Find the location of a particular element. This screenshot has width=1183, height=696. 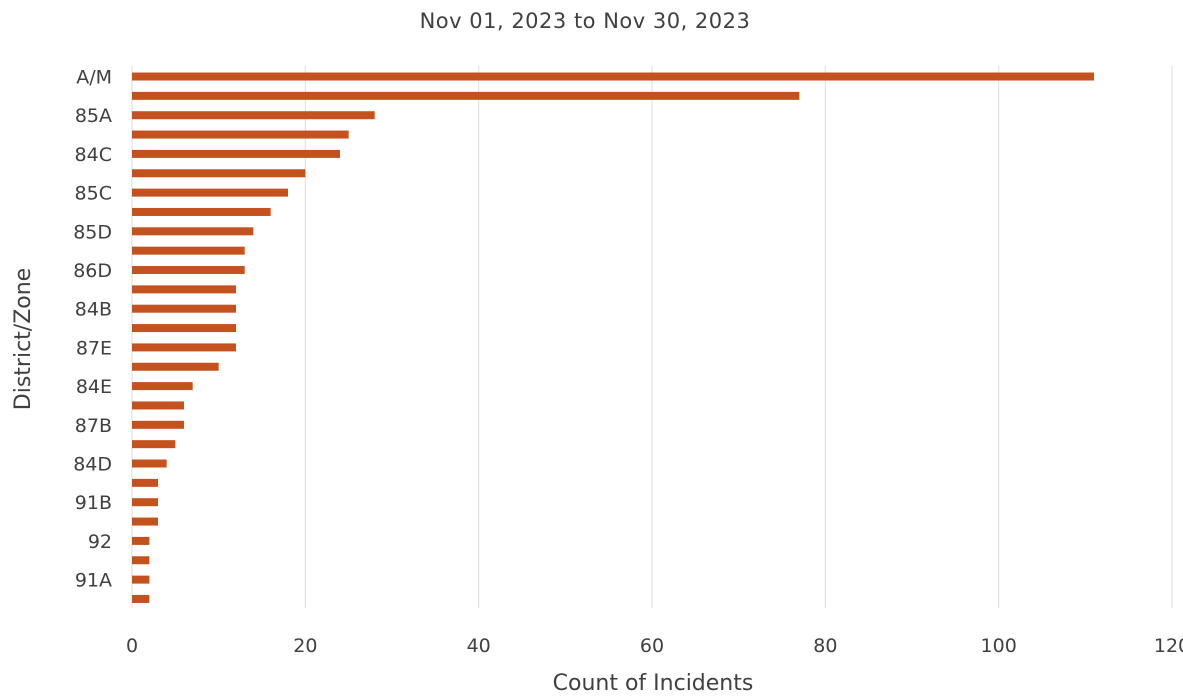

y-tick-label: 84B is located at coordinates (93, 310).